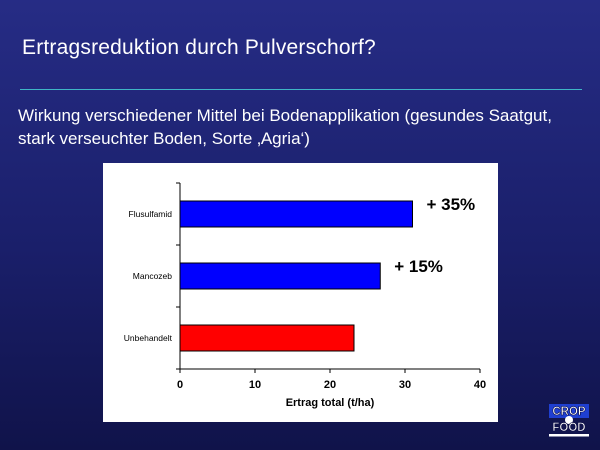  What do you see at coordinates (568, 428) in the screenshot?
I see `logo-line2: FOOD` at bounding box center [568, 428].